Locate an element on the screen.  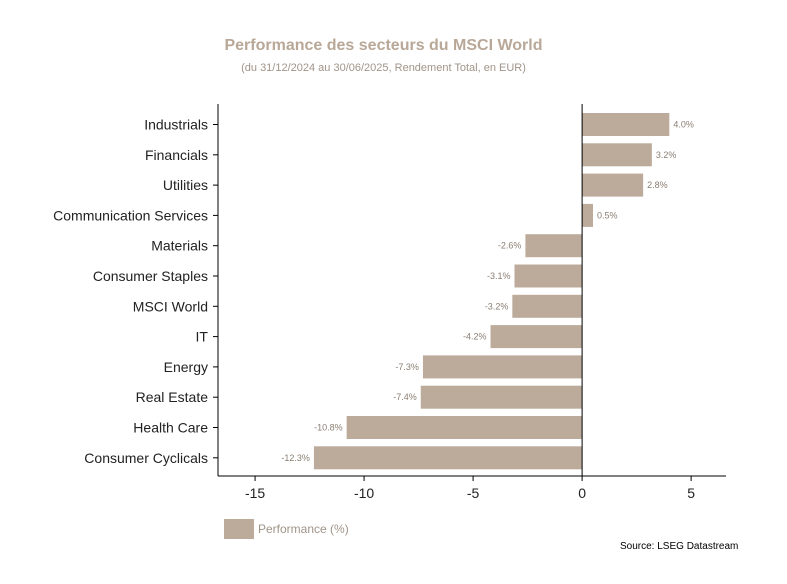
value-label: 0.5% is located at coordinates (607, 215).